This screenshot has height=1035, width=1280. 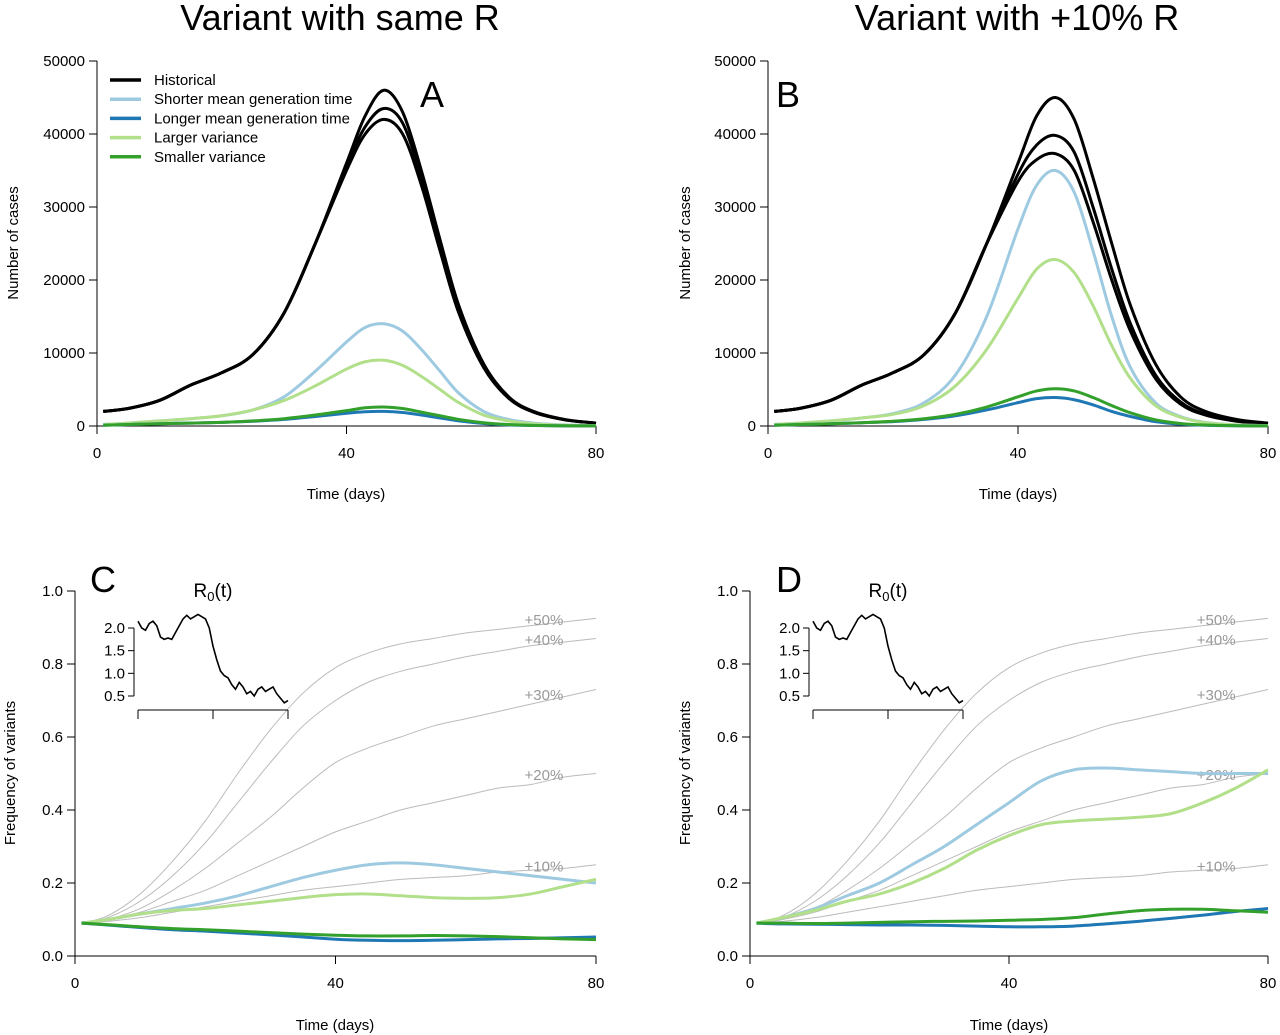 I want to click on panel-letter: A, so click(x=432, y=94).